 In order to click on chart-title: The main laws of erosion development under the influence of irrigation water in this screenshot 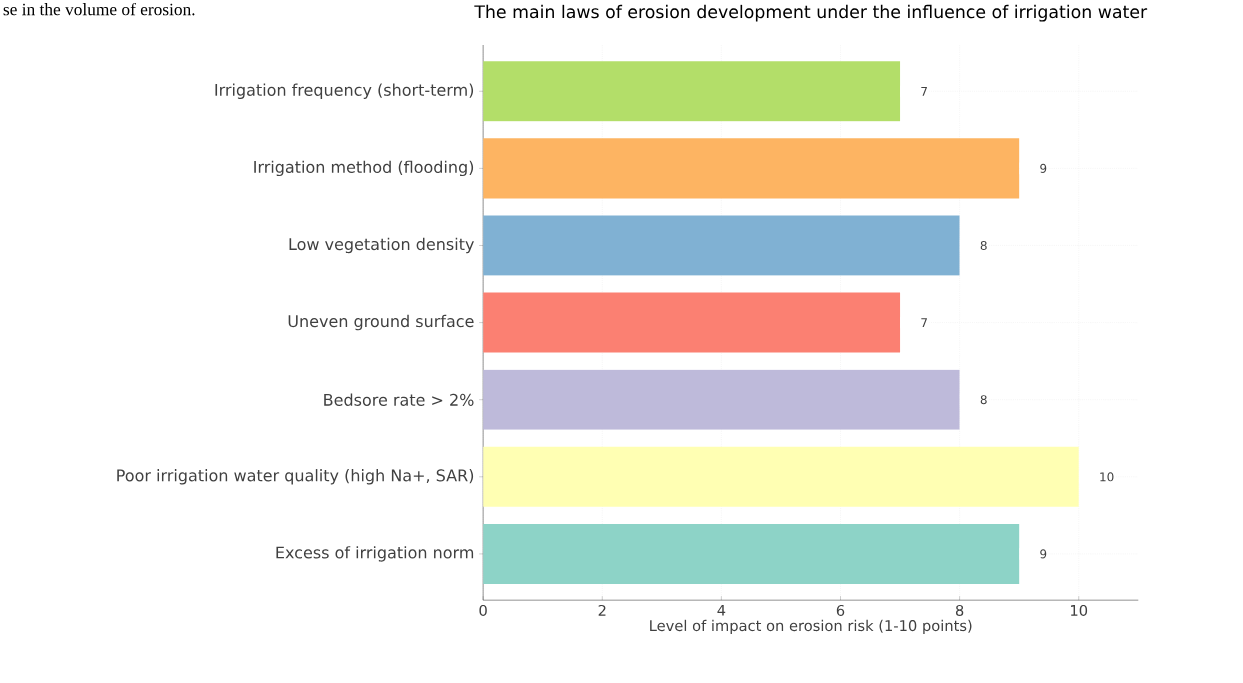, I will do `click(811, 13)`.